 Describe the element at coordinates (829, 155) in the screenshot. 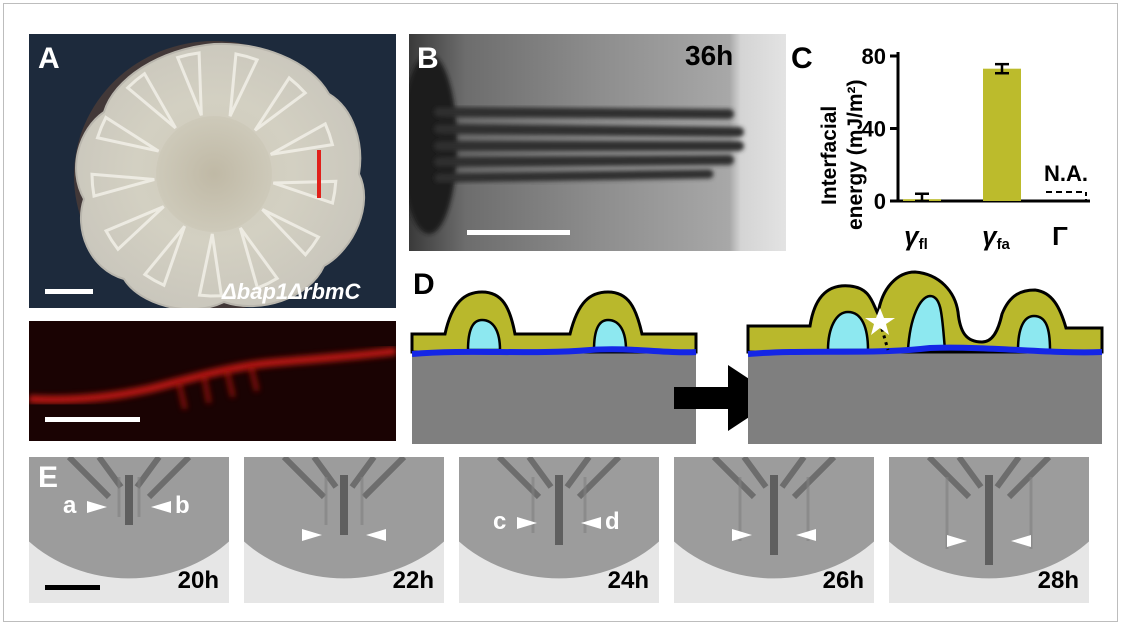

I see `y-axis-label-line1: Interfacial` at that location.